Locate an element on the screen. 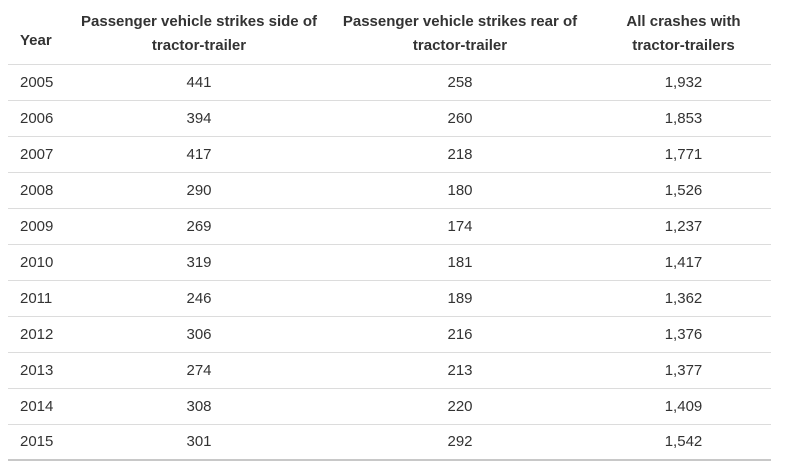  cell-rear-strikes: 220 is located at coordinates (460, 406).